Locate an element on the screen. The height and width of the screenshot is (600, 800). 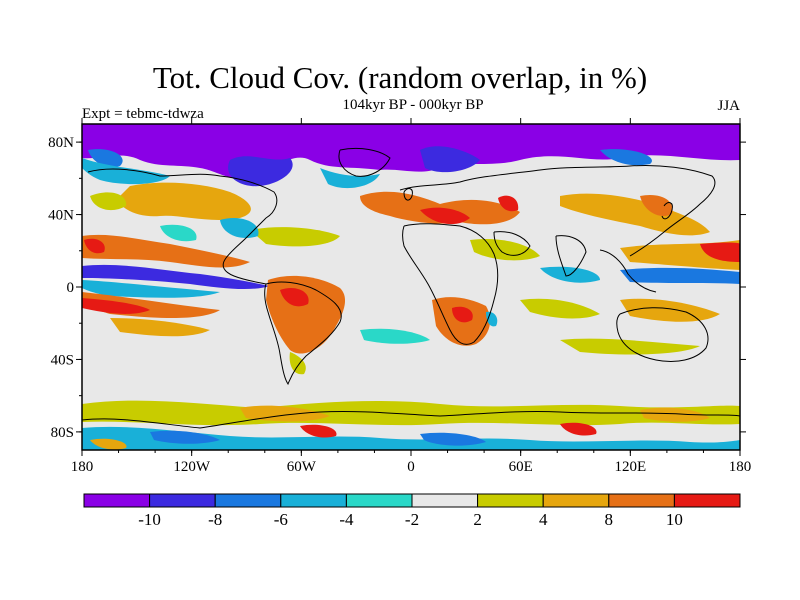
field-east-pacific-red is located at coordinates (720, 252).